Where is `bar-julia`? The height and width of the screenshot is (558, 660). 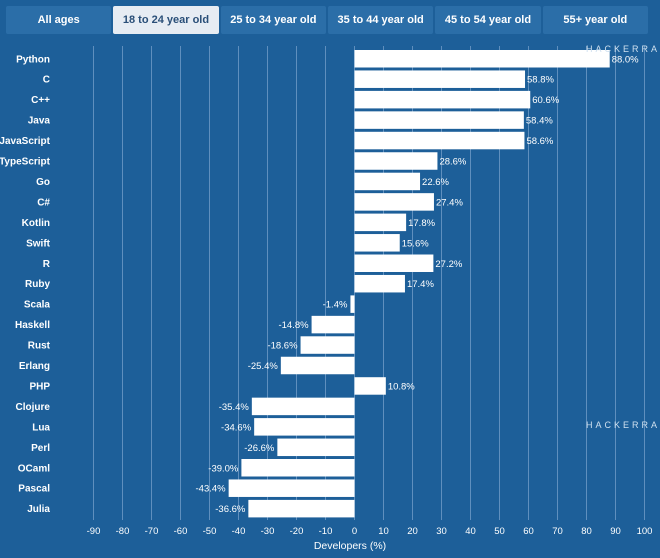
bar-julia is located at coordinates (301, 508).